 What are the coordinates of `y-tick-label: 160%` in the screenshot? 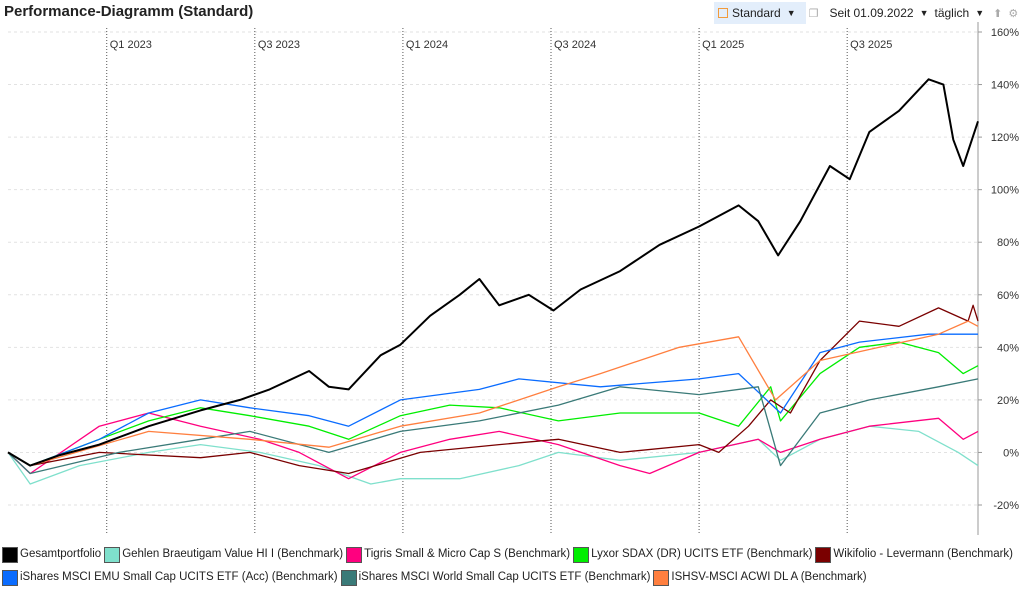 It's located at (1005, 33).